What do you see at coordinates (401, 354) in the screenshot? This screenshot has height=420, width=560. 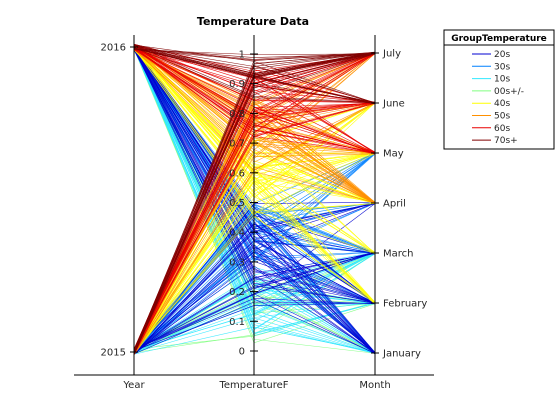 I see `tick-label: January` at bounding box center [401, 354].